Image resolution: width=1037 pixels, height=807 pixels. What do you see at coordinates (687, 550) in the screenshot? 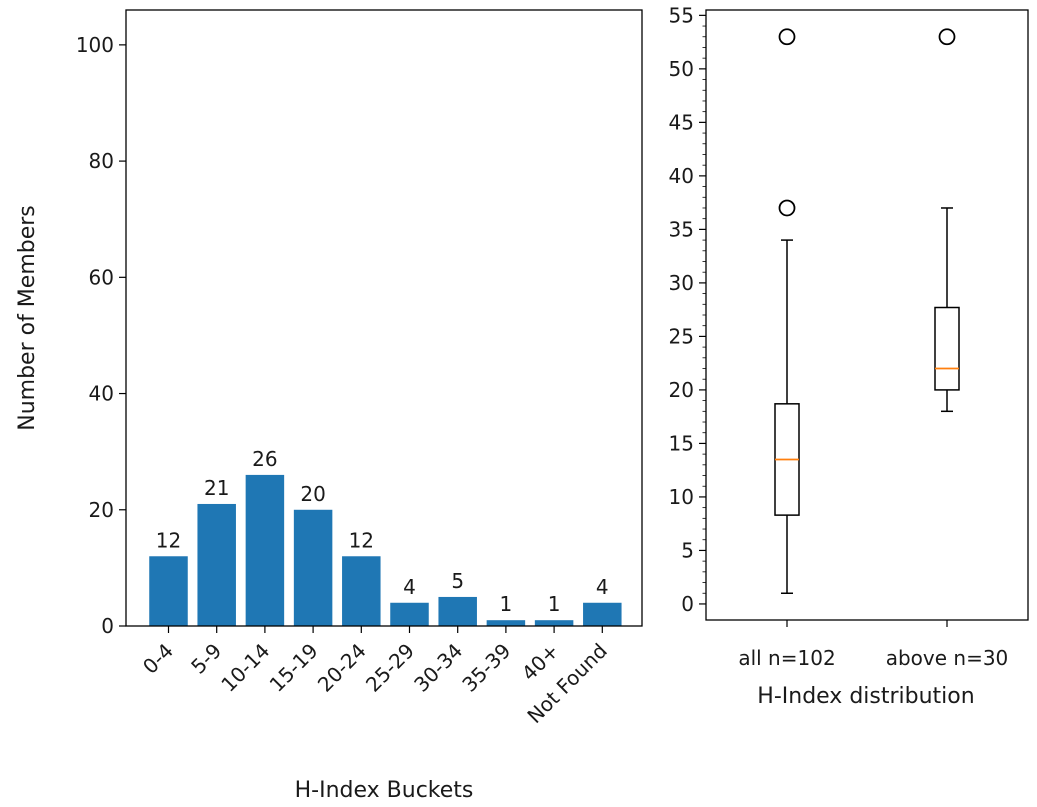
I see `y-tick-label: 5` at bounding box center [687, 550].